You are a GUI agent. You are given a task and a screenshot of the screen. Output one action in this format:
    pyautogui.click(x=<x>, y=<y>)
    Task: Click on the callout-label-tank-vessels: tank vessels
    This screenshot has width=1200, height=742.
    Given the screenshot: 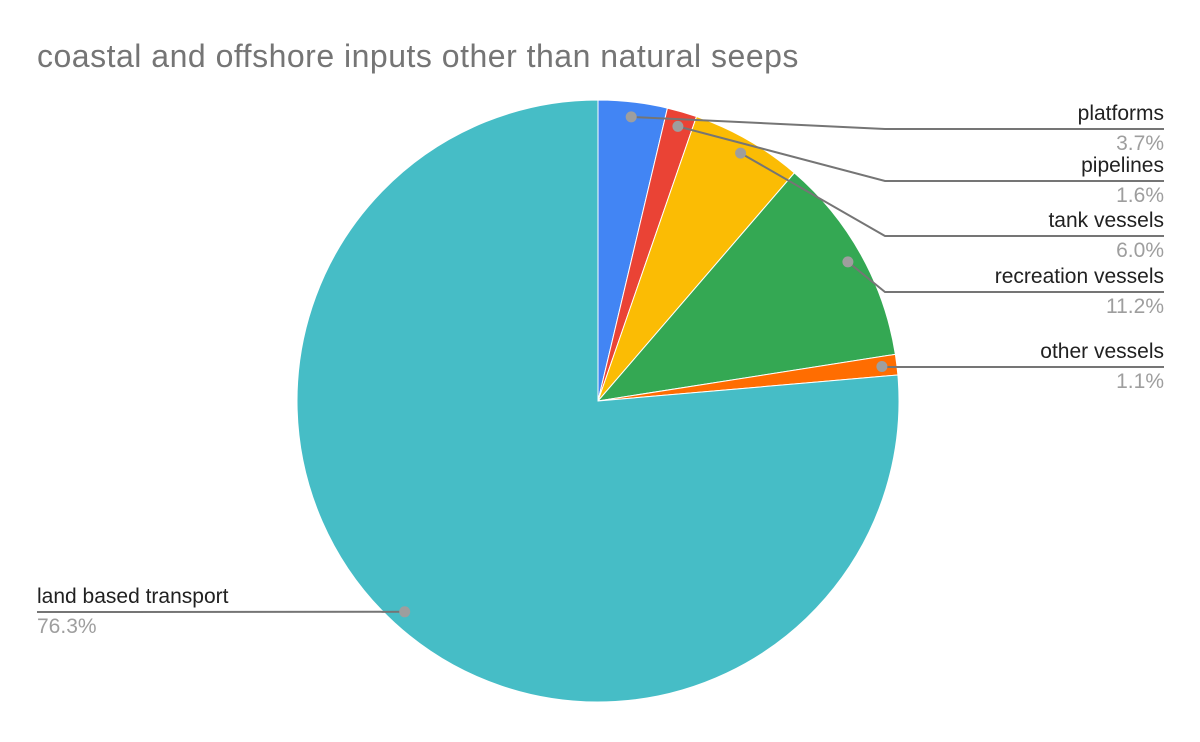 What is the action you would take?
    pyautogui.click(x=1106, y=220)
    